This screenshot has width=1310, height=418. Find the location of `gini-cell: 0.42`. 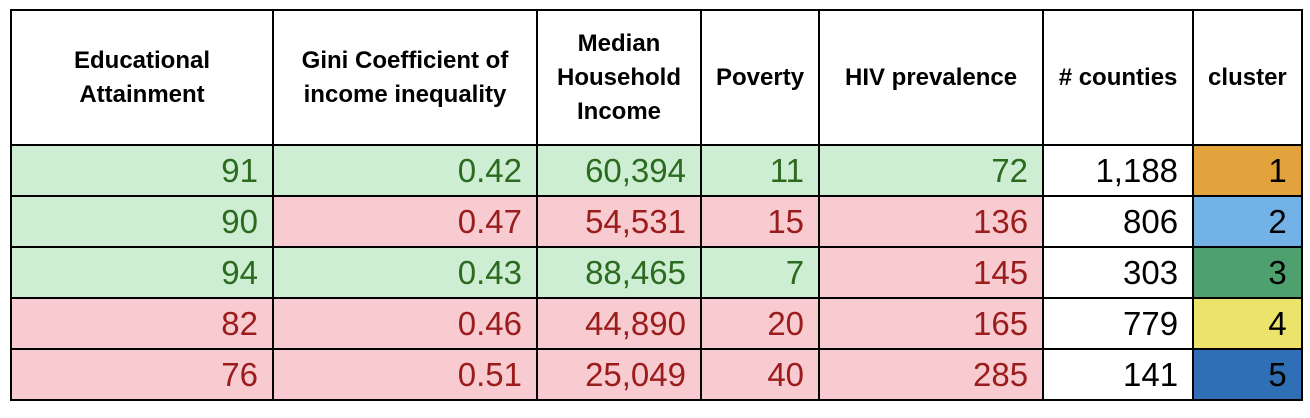

gini-cell: 0.42 is located at coordinates (405, 170).